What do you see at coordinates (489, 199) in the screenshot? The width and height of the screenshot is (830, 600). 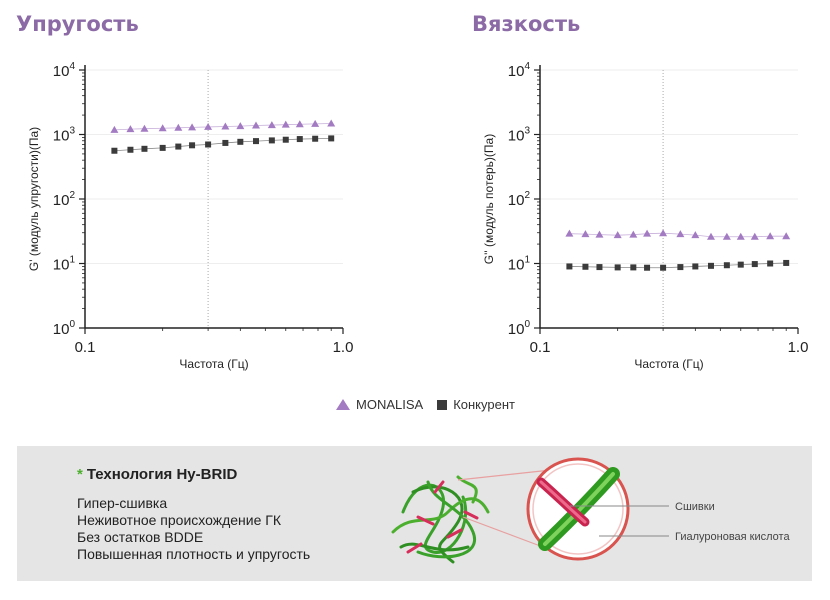 I see `y-axis-label: G'' (модуль потерь)(Па)` at bounding box center [489, 199].